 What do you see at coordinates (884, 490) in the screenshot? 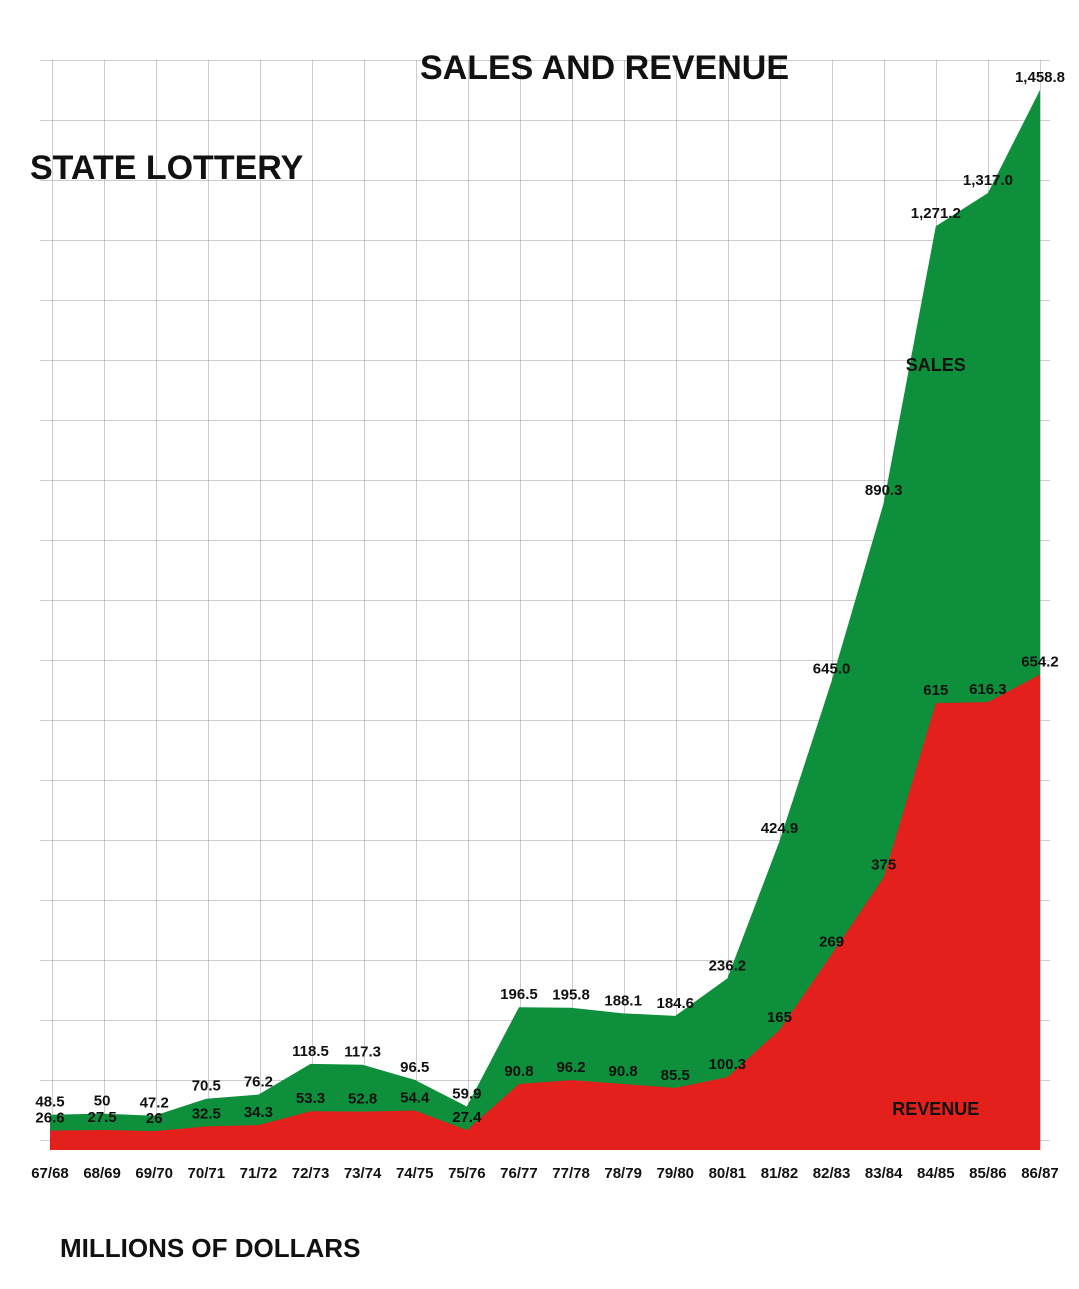
I see `data-label: 890.3` at bounding box center [884, 490].